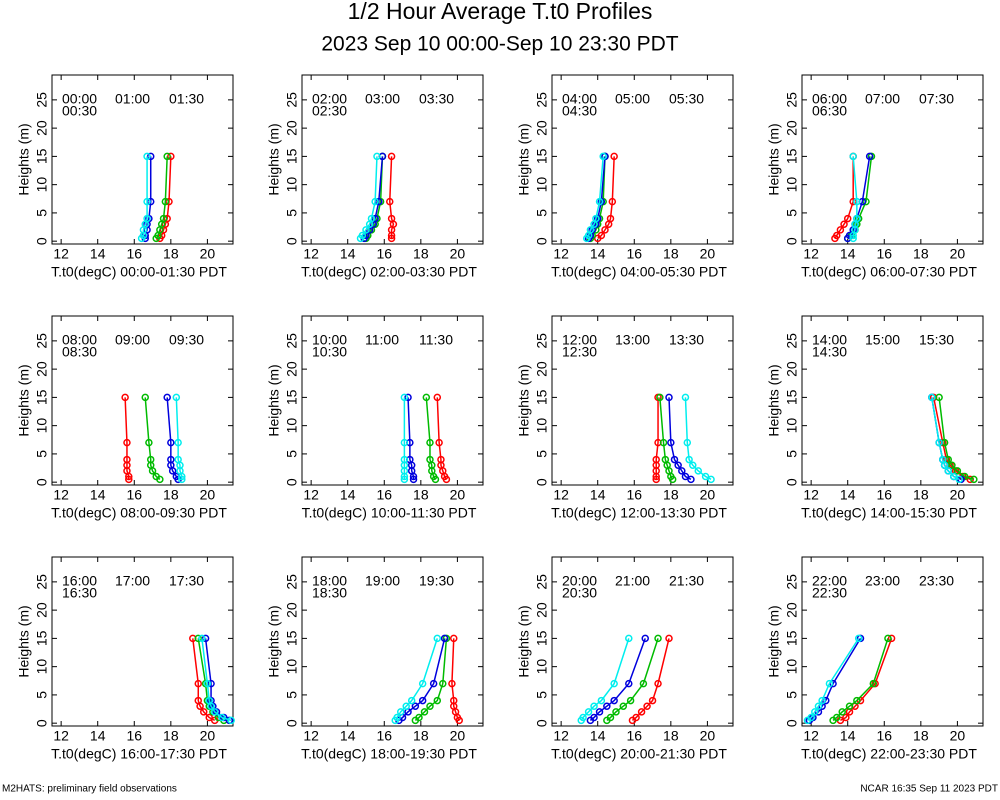  Describe the element at coordinates (329, 111) in the screenshot. I see `legend-entry: 02:30` at that location.